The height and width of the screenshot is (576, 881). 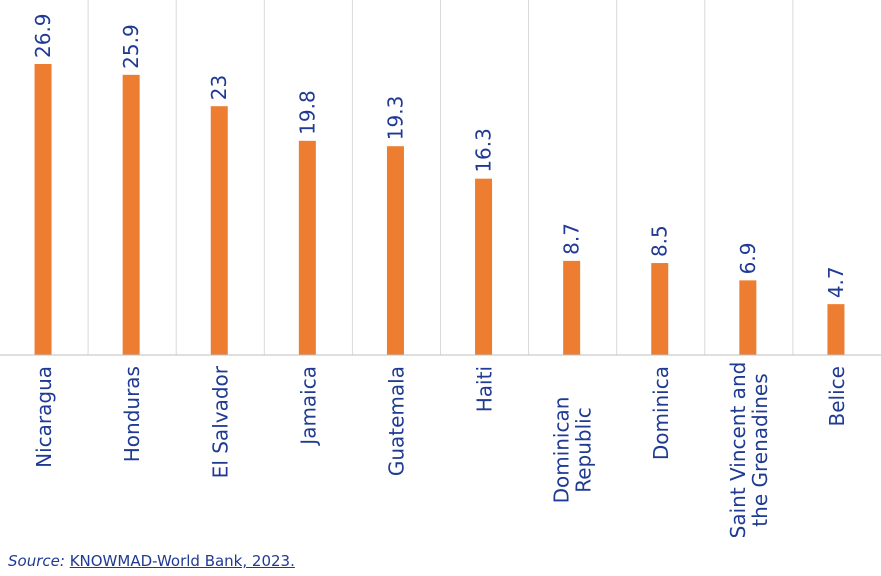 I want to click on category-label: Nicaragua, so click(x=44, y=417).